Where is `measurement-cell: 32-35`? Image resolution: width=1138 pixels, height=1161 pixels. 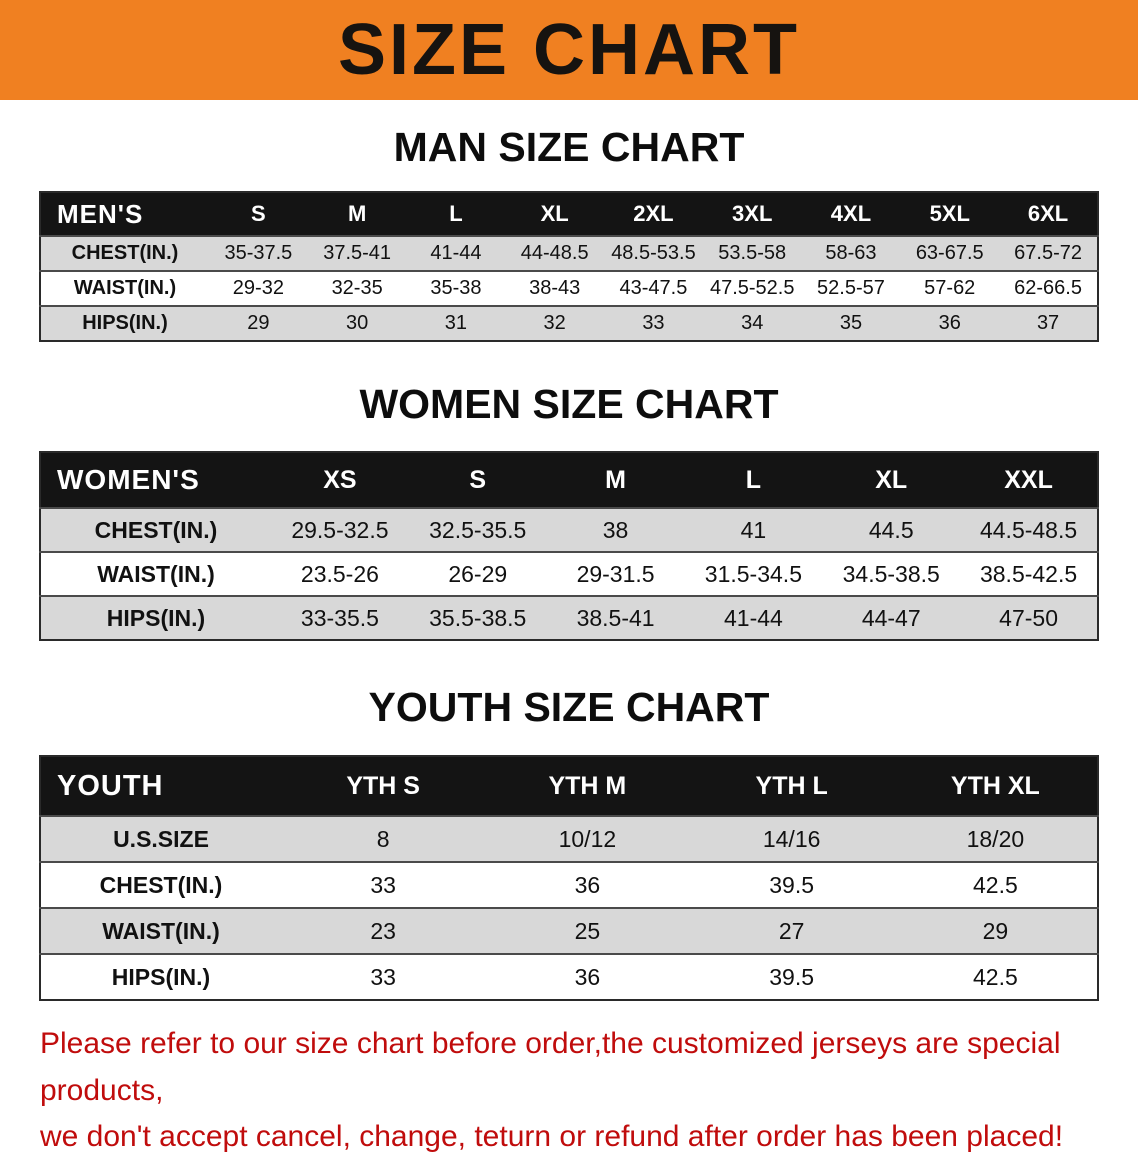
measurement-cell: 32-35 is located at coordinates (357, 288).